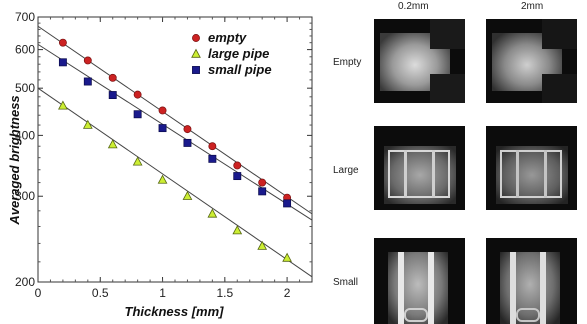 The image size is (587, 324). Describe the element at coordinates (196, 38) in the screenshot. I see `legend-marker-empty` at that location.